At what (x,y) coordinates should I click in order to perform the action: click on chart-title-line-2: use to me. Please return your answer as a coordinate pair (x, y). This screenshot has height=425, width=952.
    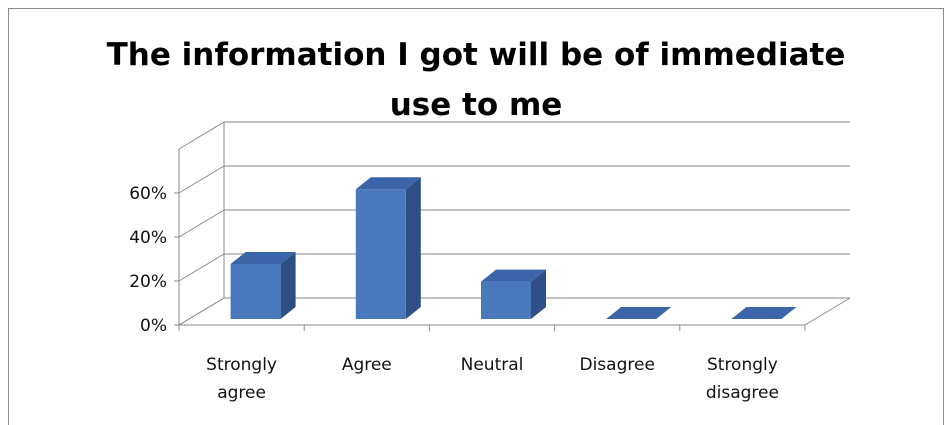
    Looking at the image, I should click on (476, 105).